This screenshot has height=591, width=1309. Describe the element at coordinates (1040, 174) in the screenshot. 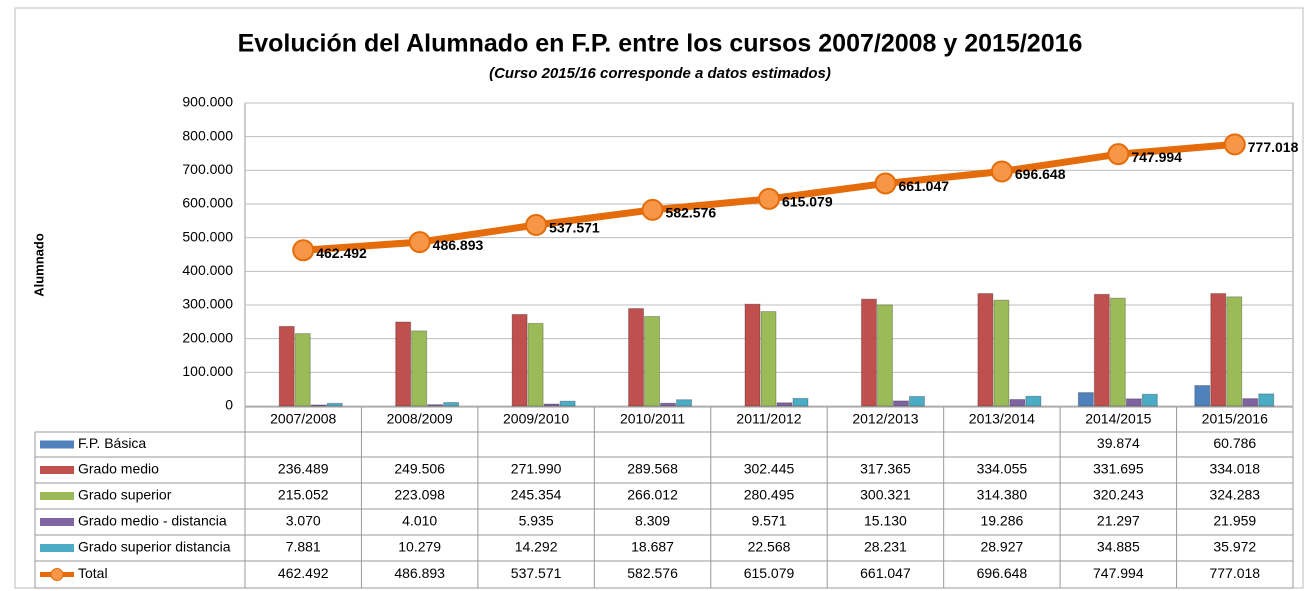

I see `data-label: 696.648` at that location.